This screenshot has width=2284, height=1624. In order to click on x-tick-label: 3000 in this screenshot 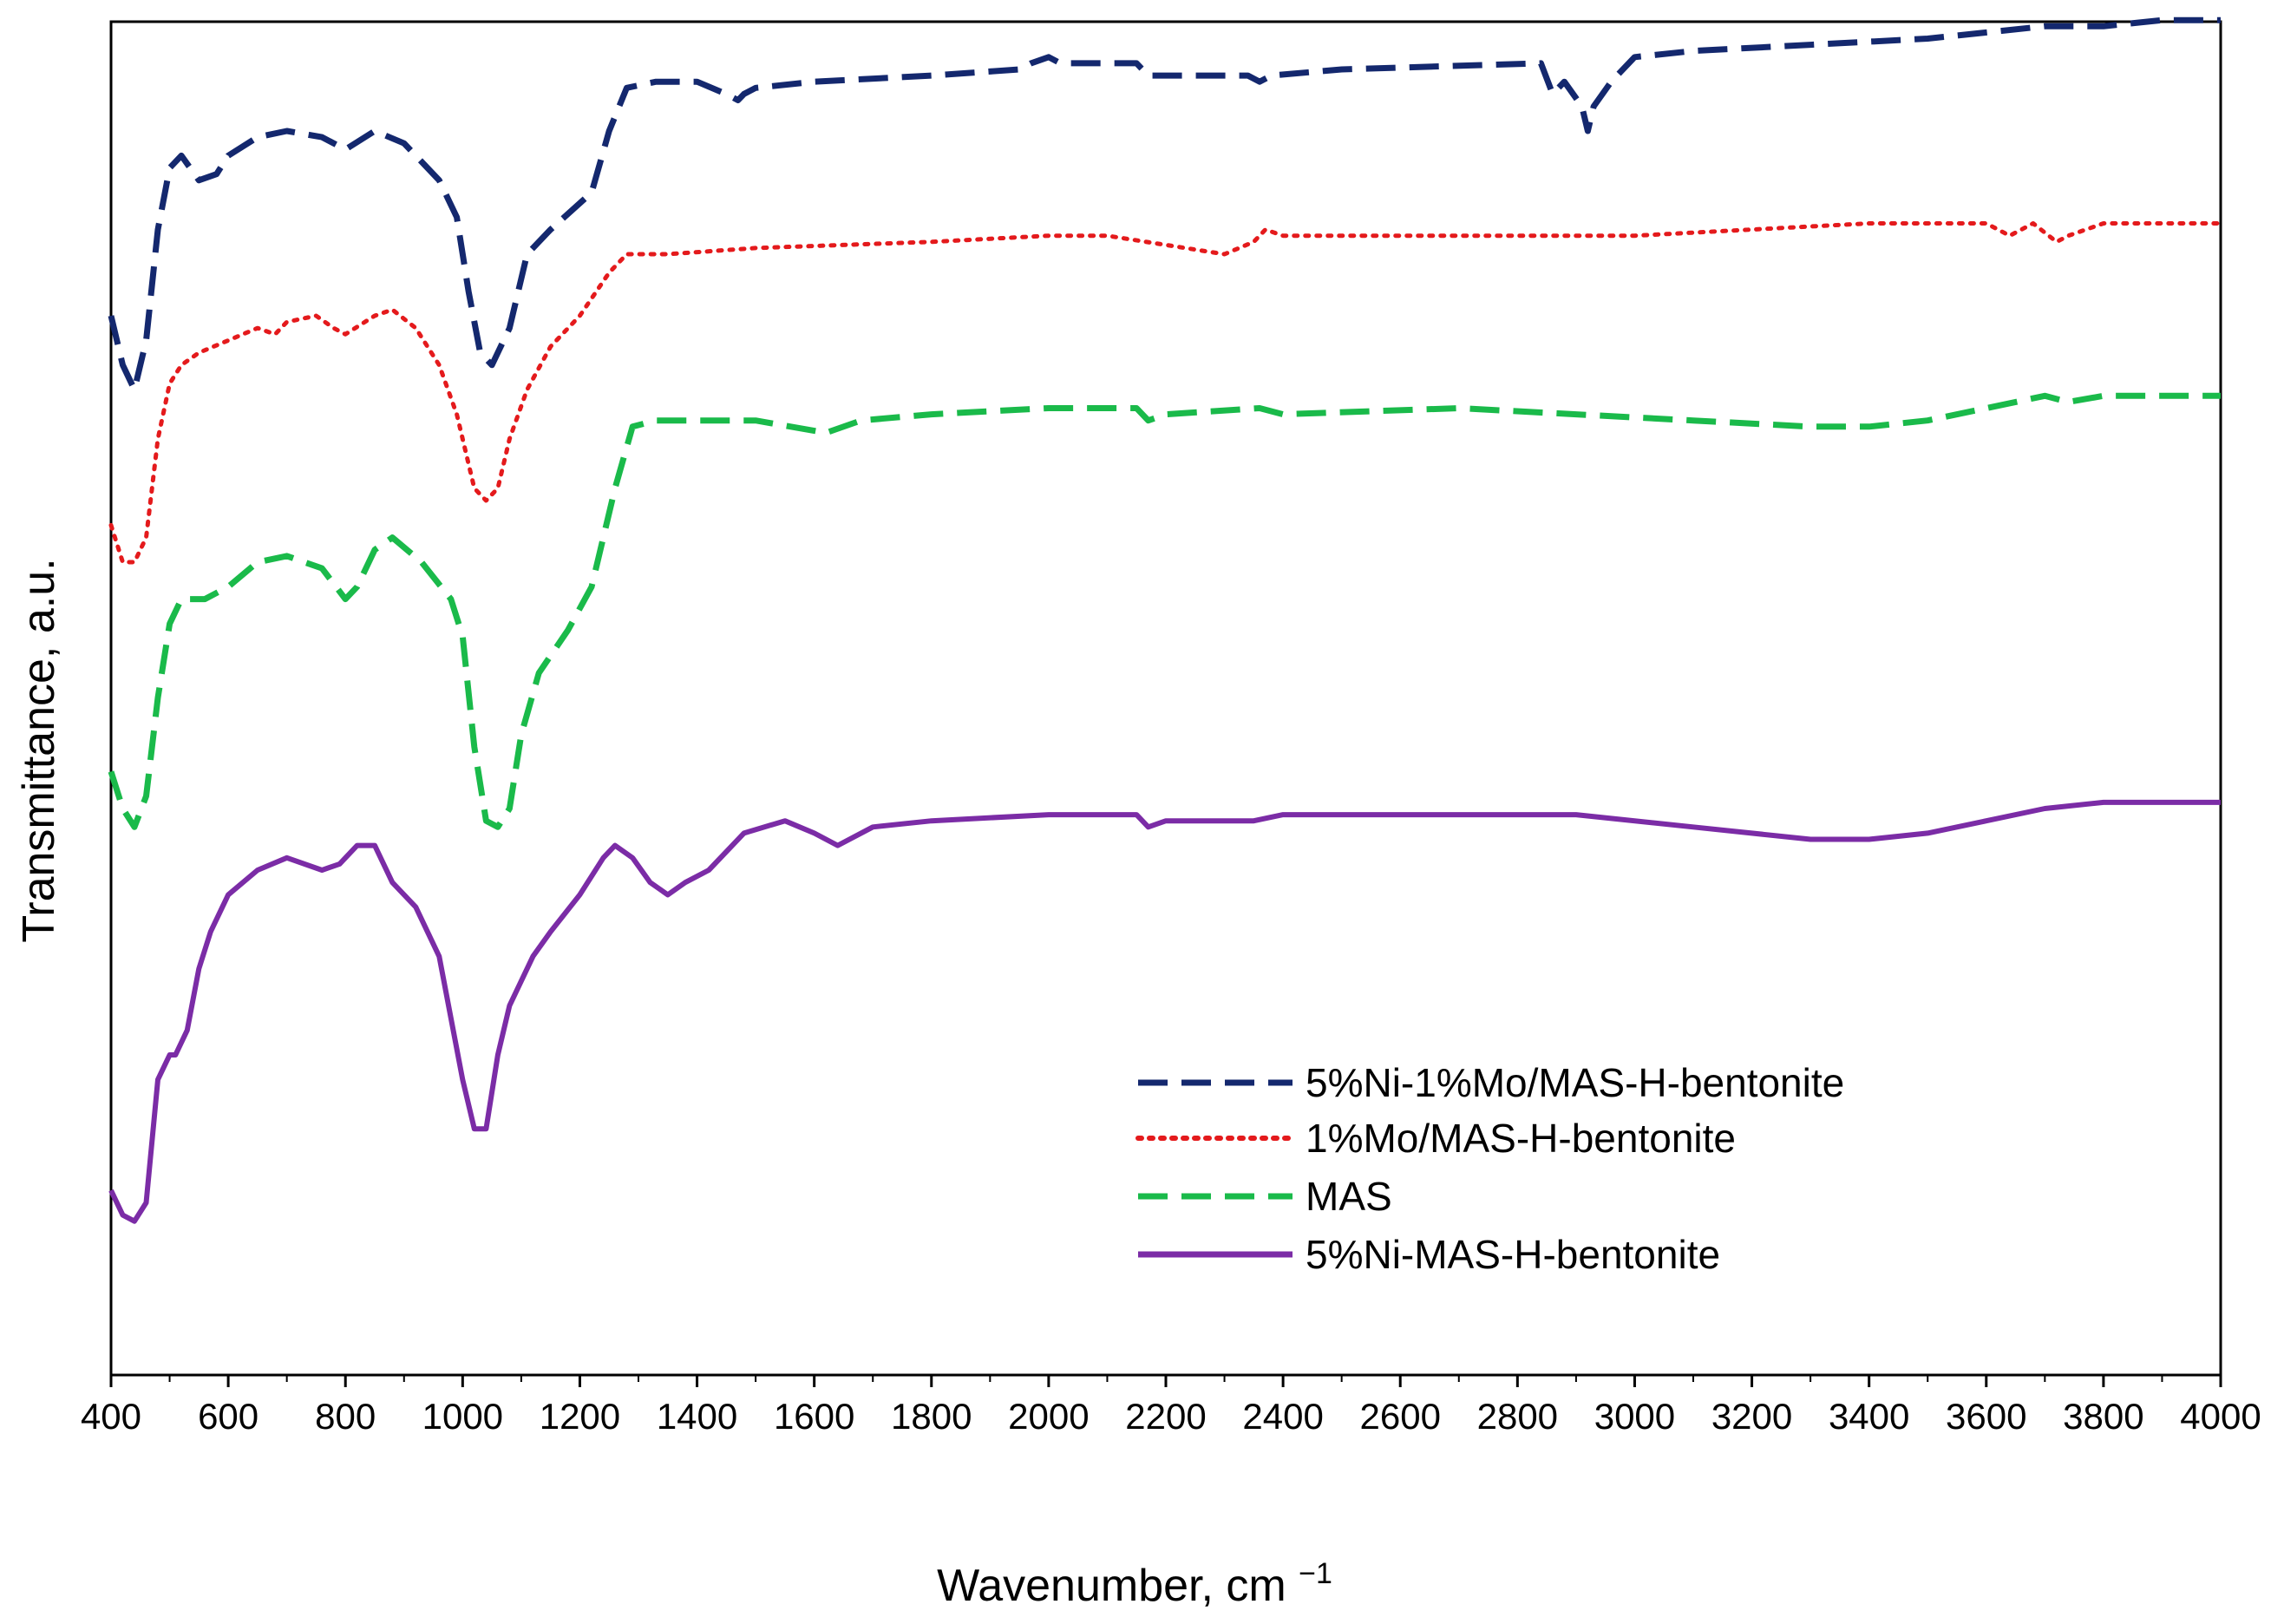, I will do `click(1634, 1416)`.